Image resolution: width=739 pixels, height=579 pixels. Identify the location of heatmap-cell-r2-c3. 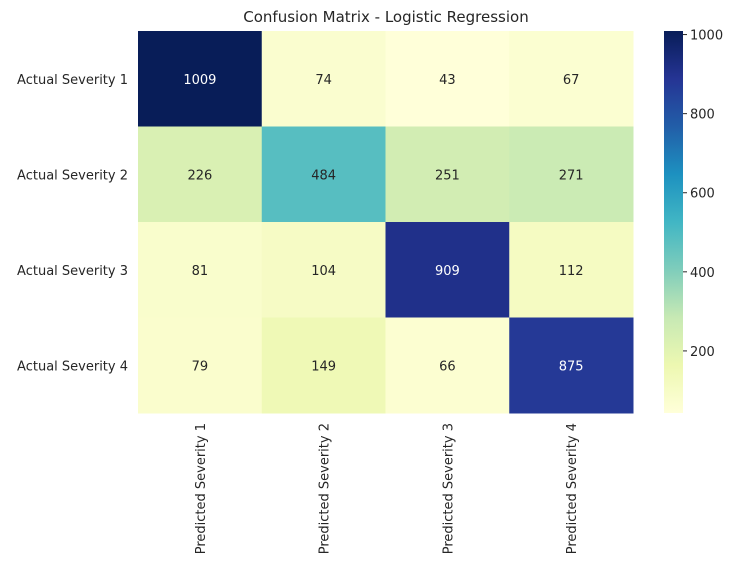
(447, 174).